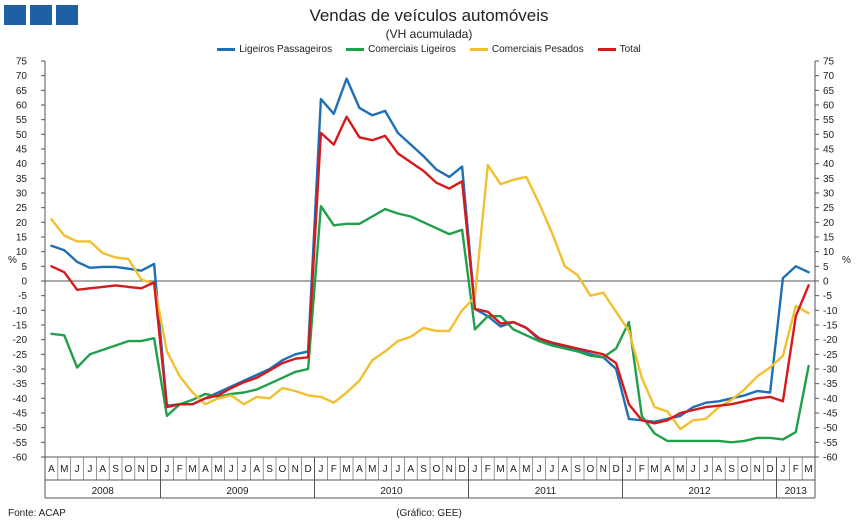  Describe the element at coordinates (830, 428) in the screenshot. I see `y-tick-label-right: -50` at that location.